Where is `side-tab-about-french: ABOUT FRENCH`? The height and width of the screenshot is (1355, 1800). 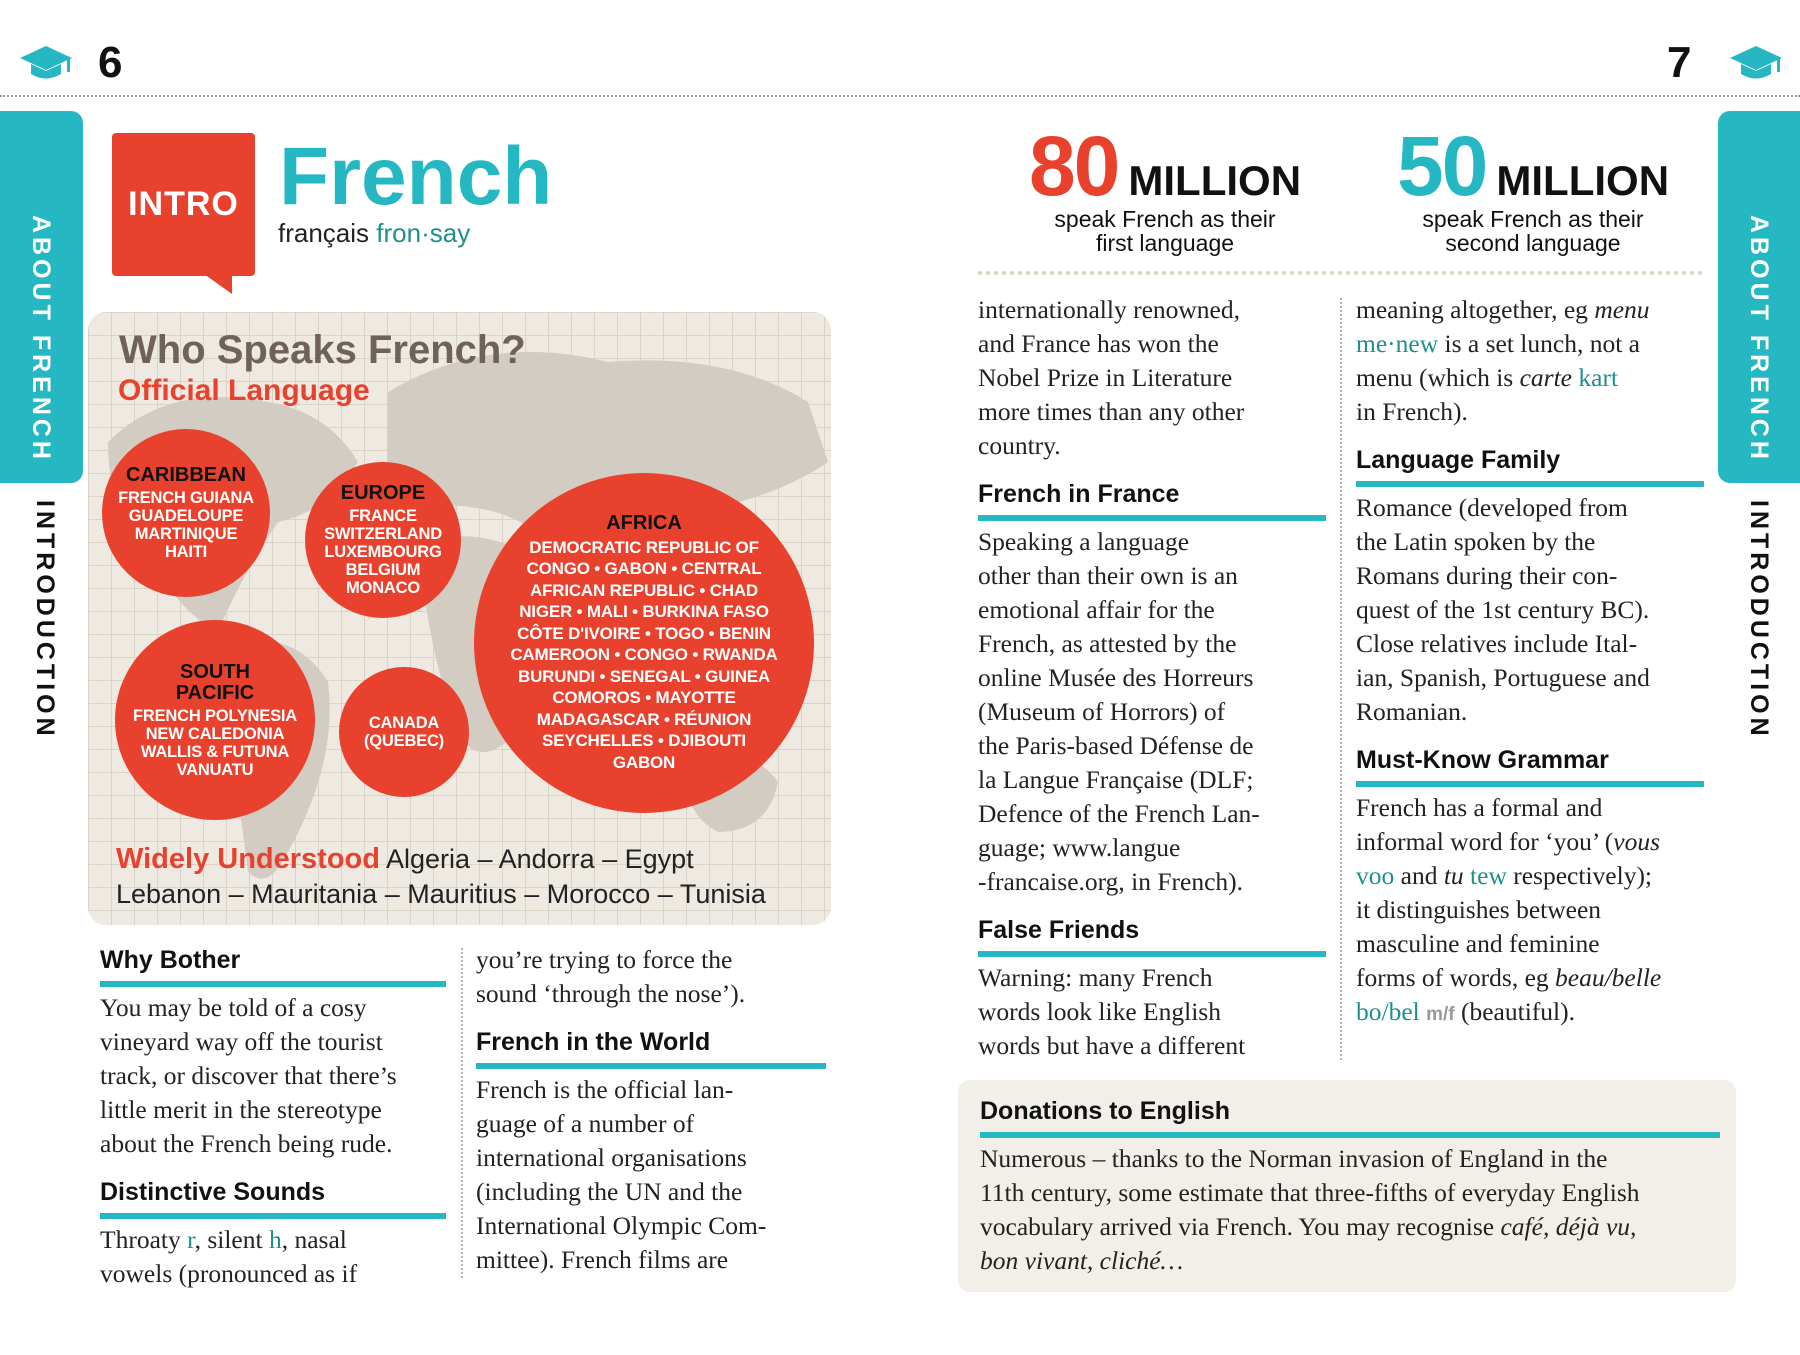
side-tab-about-french: ABOUT FRENCH is located at coordinates (41, 297).